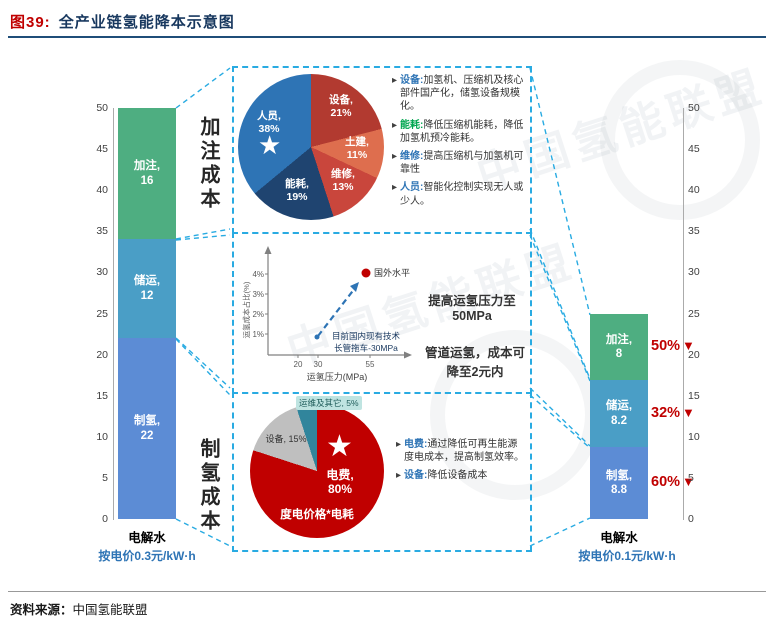  I want to click on production-cost-section-label: 制氢成本, so click(208, 486).